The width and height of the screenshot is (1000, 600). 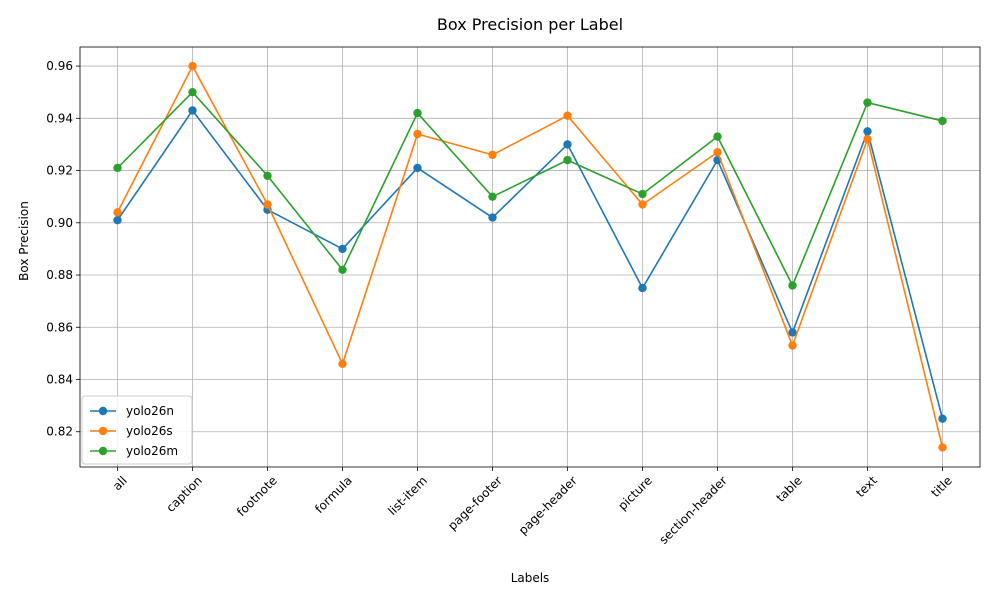 What do you see at coordinates (150, 411) in the screenshot?
I see `legend-label: yolo26n` at bounding box center [150, 411].